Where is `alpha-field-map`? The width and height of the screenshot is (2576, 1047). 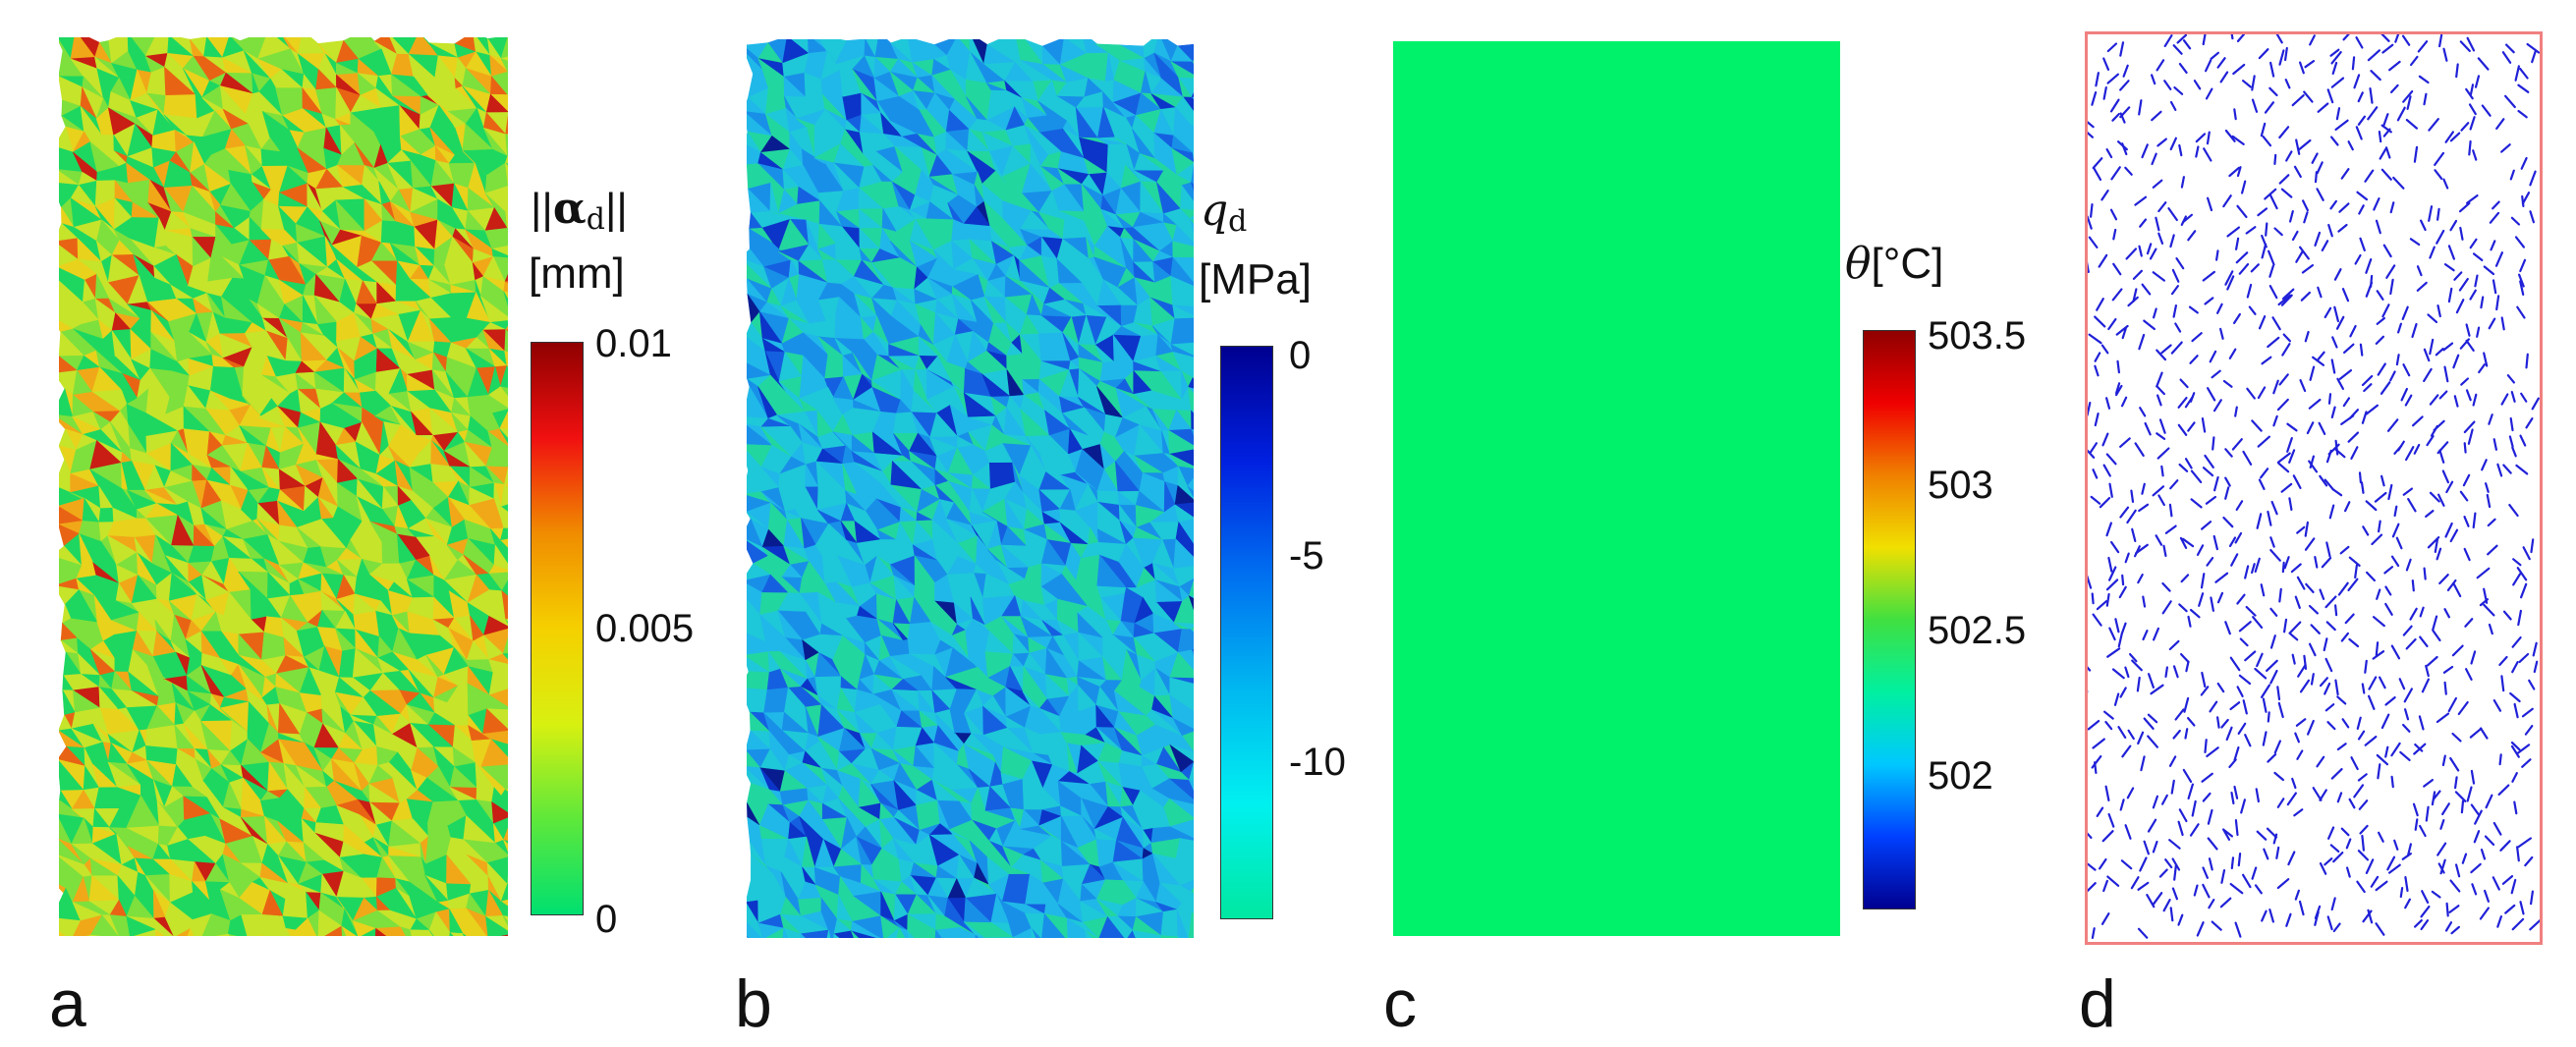
alpha-field-map is located at coordinates (283, 486).